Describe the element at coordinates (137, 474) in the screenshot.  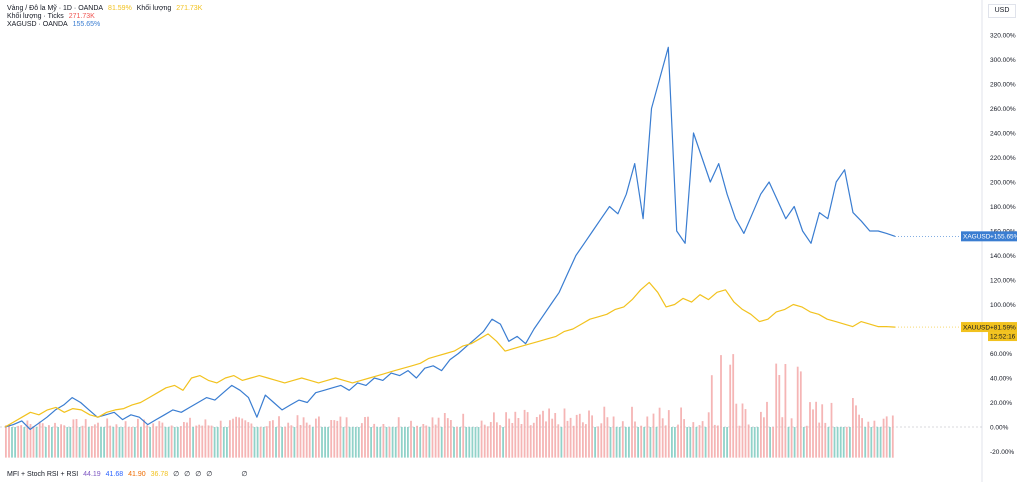
I see `indicator-value: 41.90` at that location.